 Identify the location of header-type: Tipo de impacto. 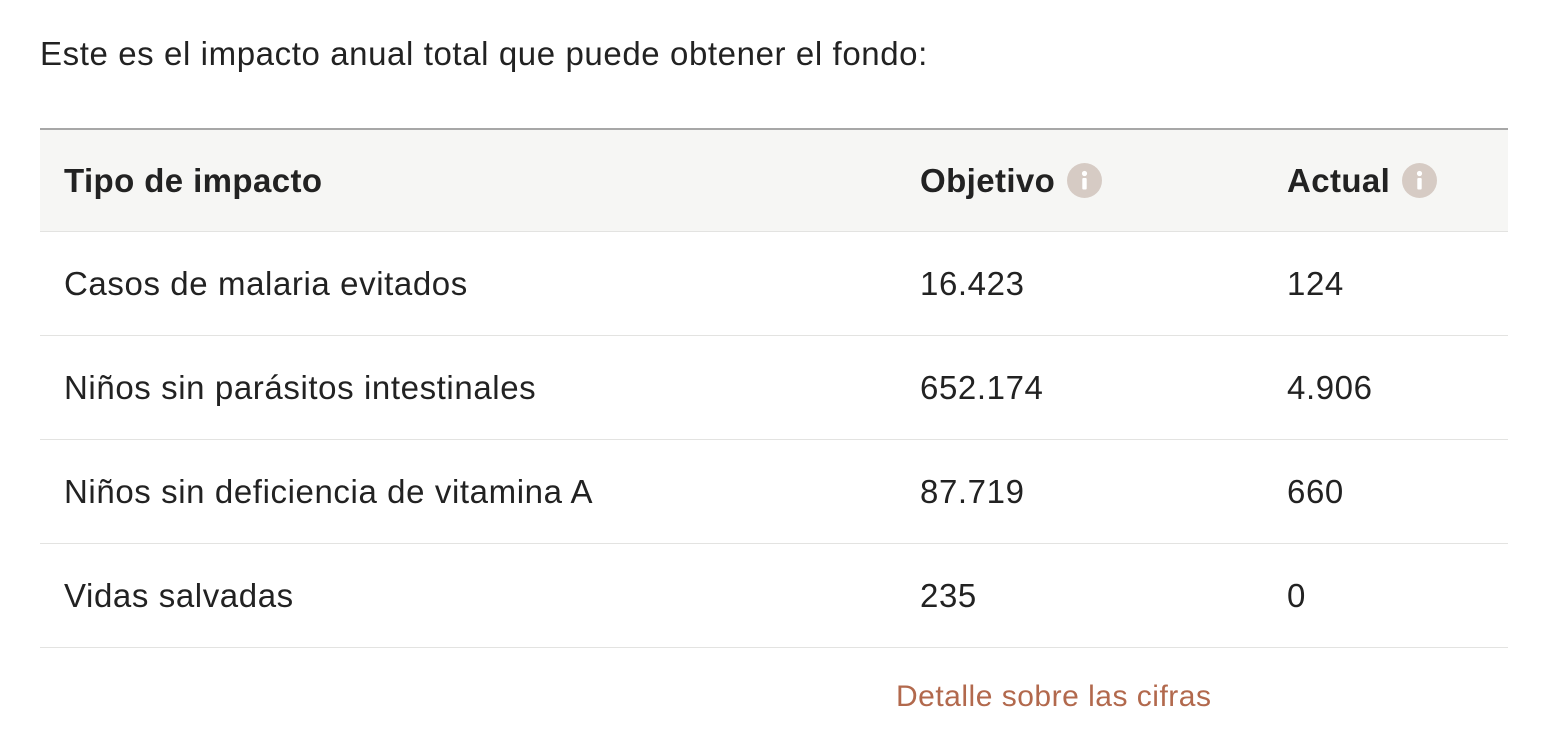
(193, 180).